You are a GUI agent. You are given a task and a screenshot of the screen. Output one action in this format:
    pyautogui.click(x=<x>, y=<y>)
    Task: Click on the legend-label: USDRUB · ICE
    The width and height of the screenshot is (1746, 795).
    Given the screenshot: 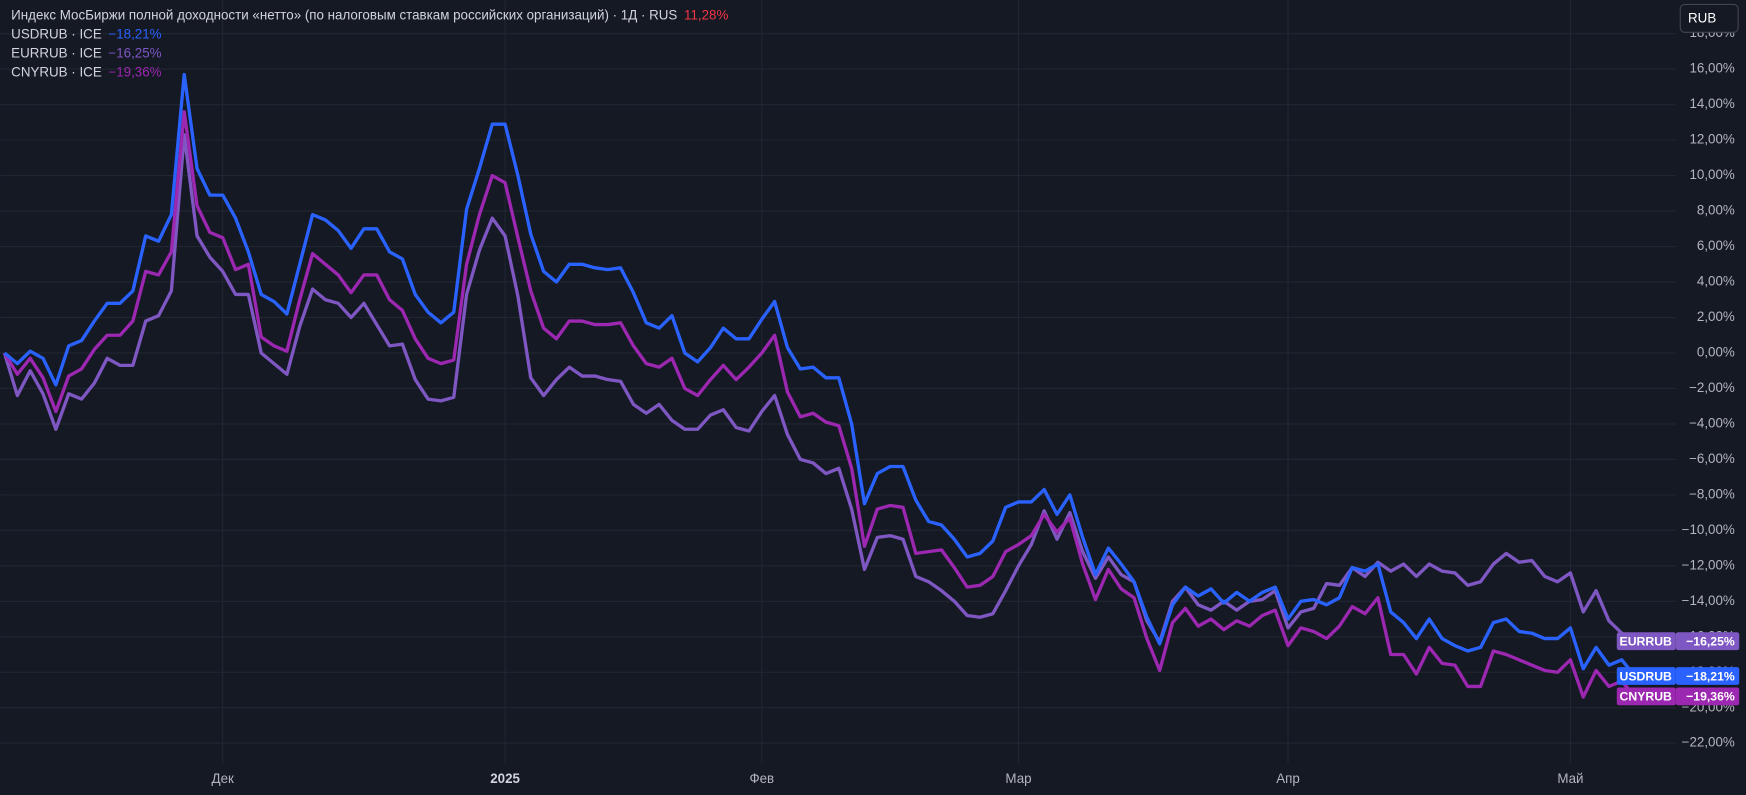 What is the action you would take?
    pyautogui.click(x=56, y=33)
    